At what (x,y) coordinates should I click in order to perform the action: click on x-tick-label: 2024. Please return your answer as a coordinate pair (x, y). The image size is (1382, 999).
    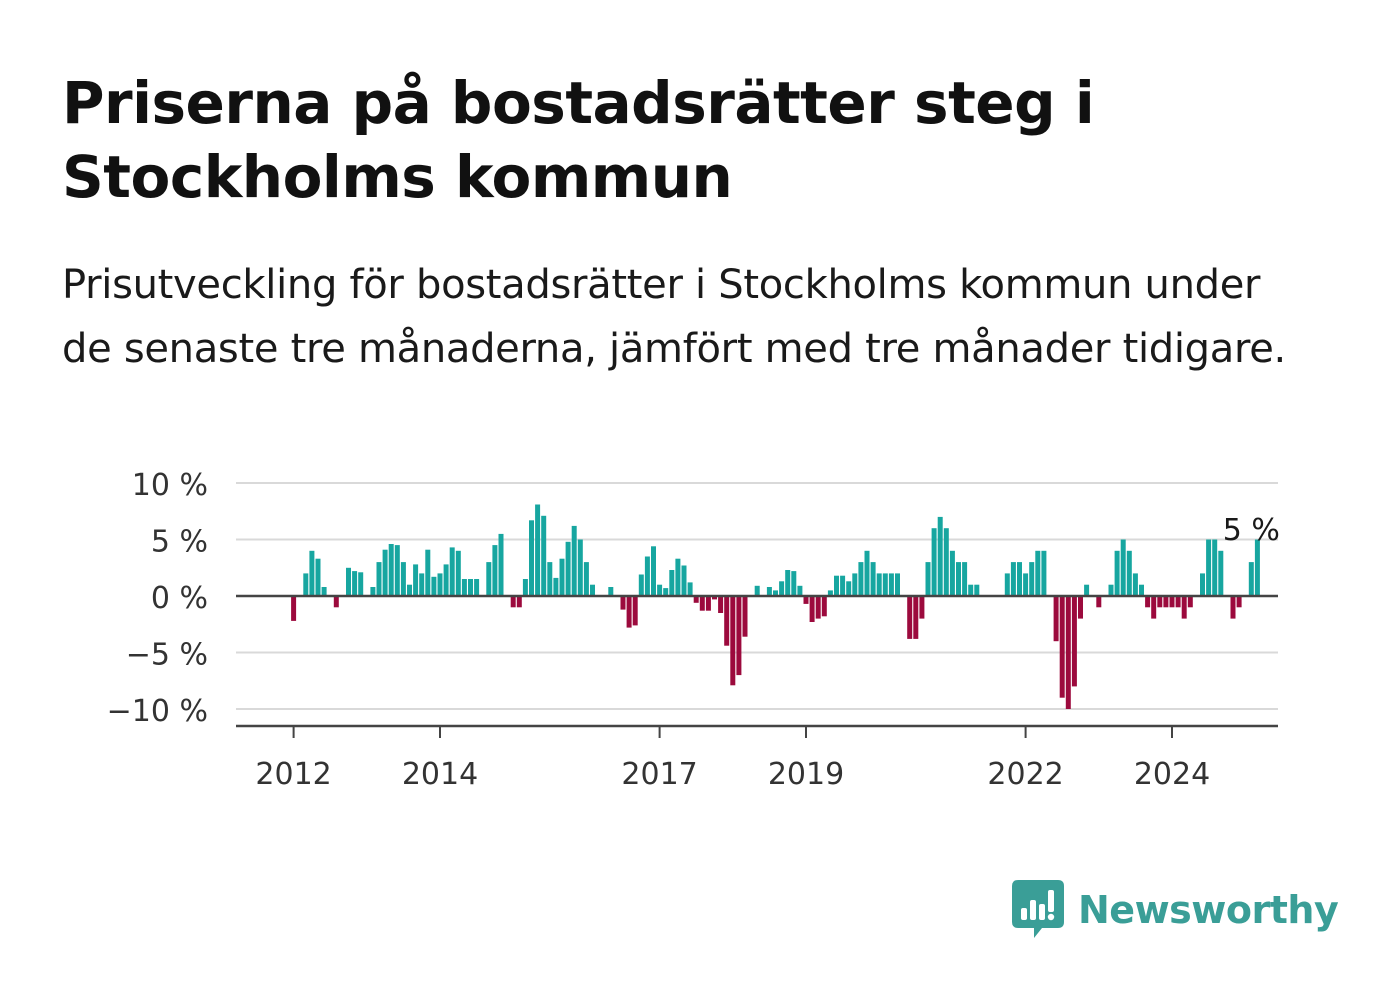
    Looking at the image, I should click on (1172, 774).